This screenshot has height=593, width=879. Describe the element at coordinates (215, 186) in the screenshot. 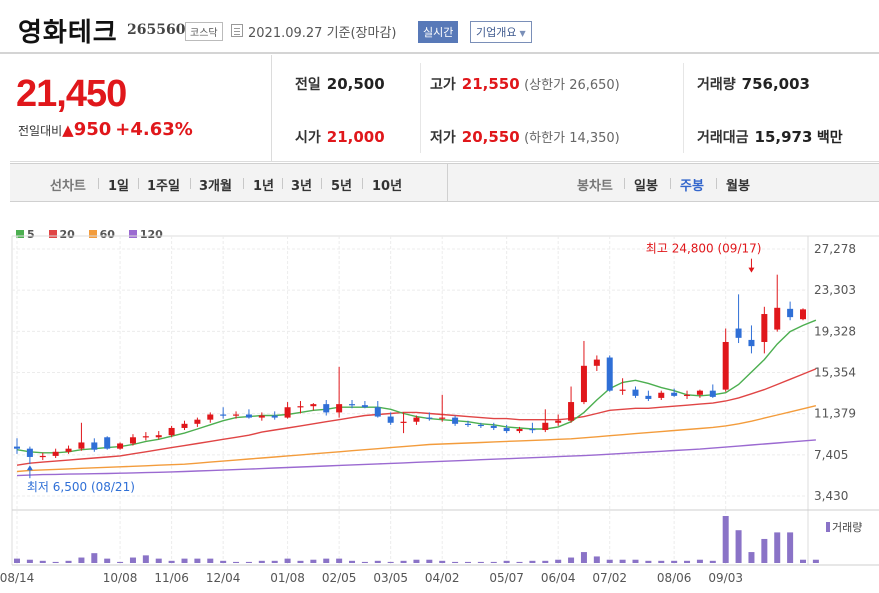

I see `period-3m: 3개월` at that location.